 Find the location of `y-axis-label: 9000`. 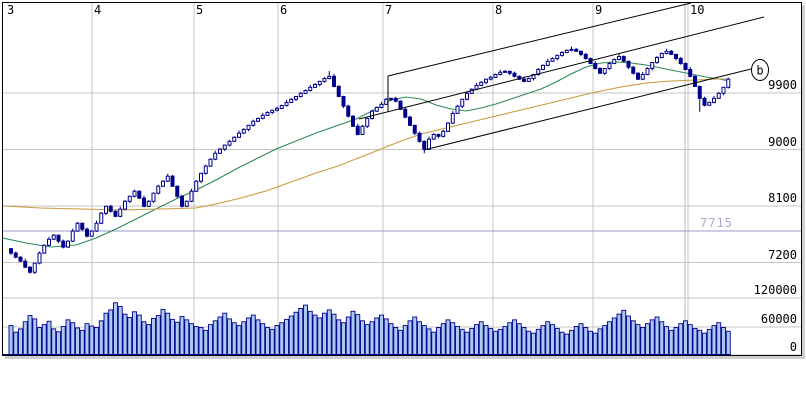

y-axis-label: 9000 is located at coordinates (782, 141).